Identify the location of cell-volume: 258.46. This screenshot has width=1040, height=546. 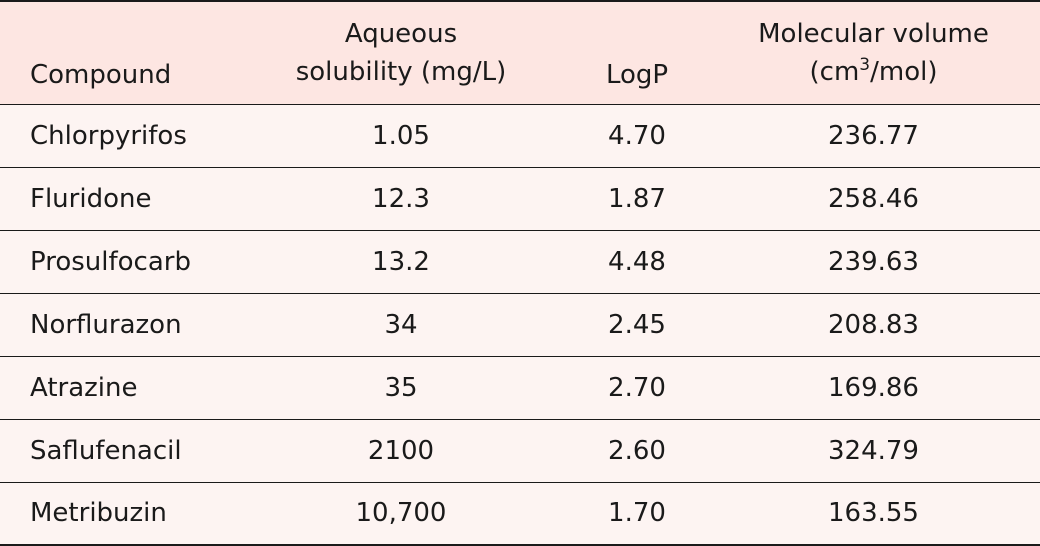
(873, 199).